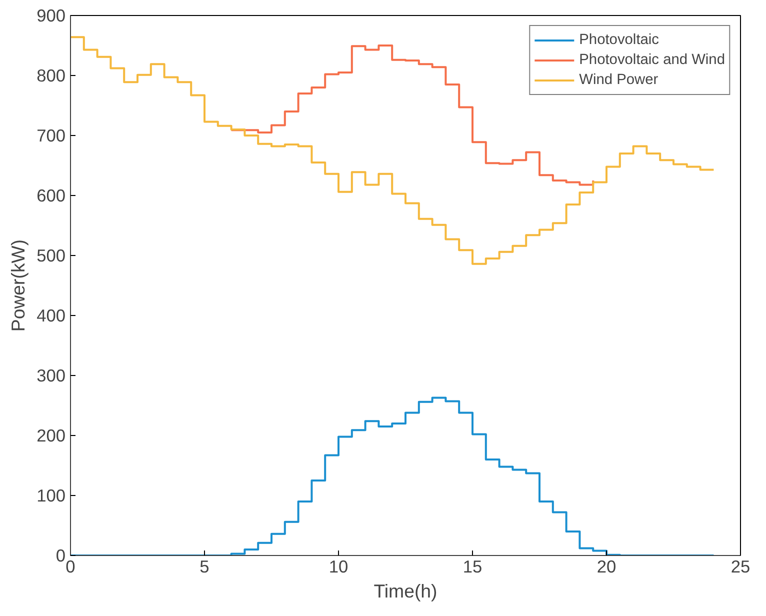 The height and width of the screenshot is (616, 766). What do you see at coordinates (51, 436) in the screenshot?
I see `y-tick-label: 200` at bounding box center [51, 436].